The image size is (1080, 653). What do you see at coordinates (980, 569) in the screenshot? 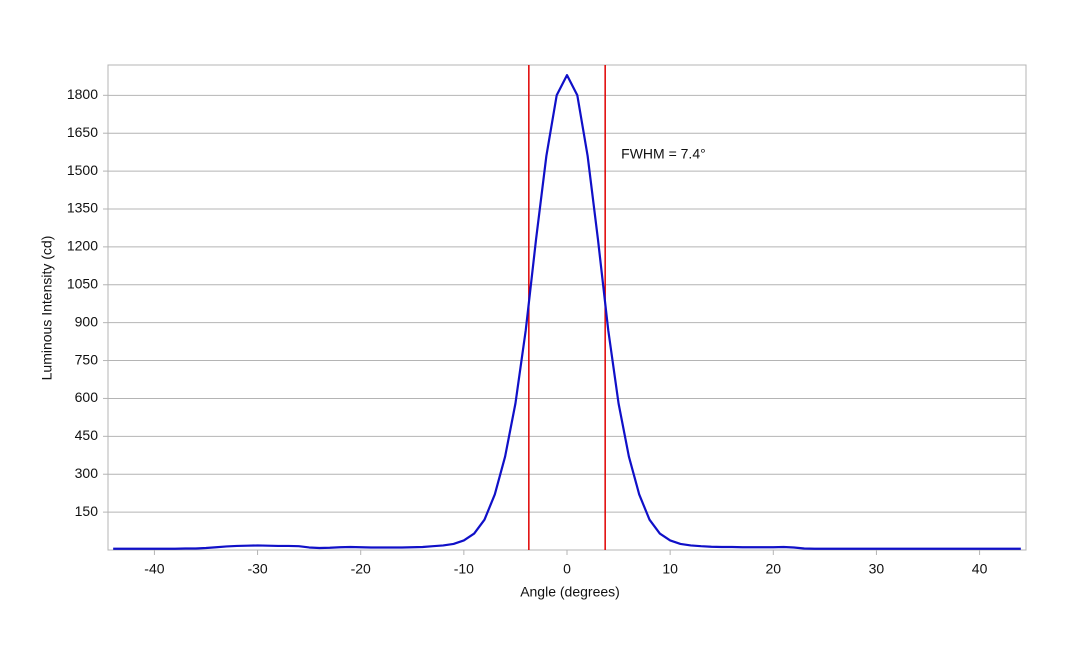
I see `x-tick-label: 40` at bounding box center [980, 569].